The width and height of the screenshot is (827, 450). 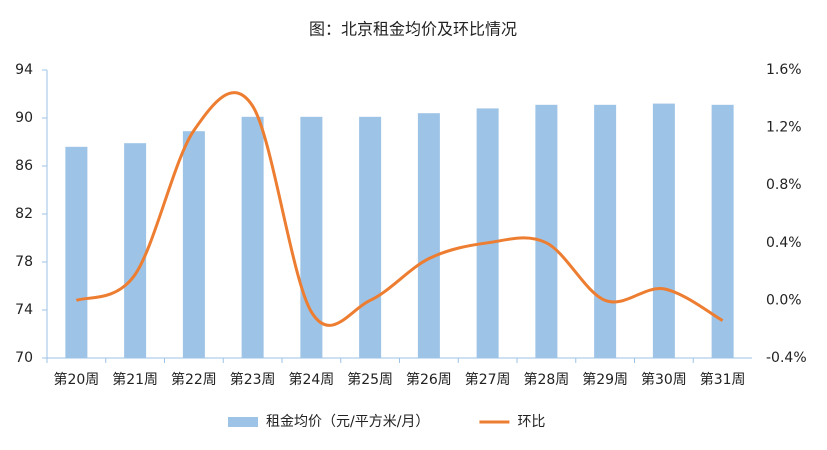 What do you see at coordinates (784, 243) in the screenshot?
I see `y2-tick-label: 0.4%` at bounding box center [784, 243].